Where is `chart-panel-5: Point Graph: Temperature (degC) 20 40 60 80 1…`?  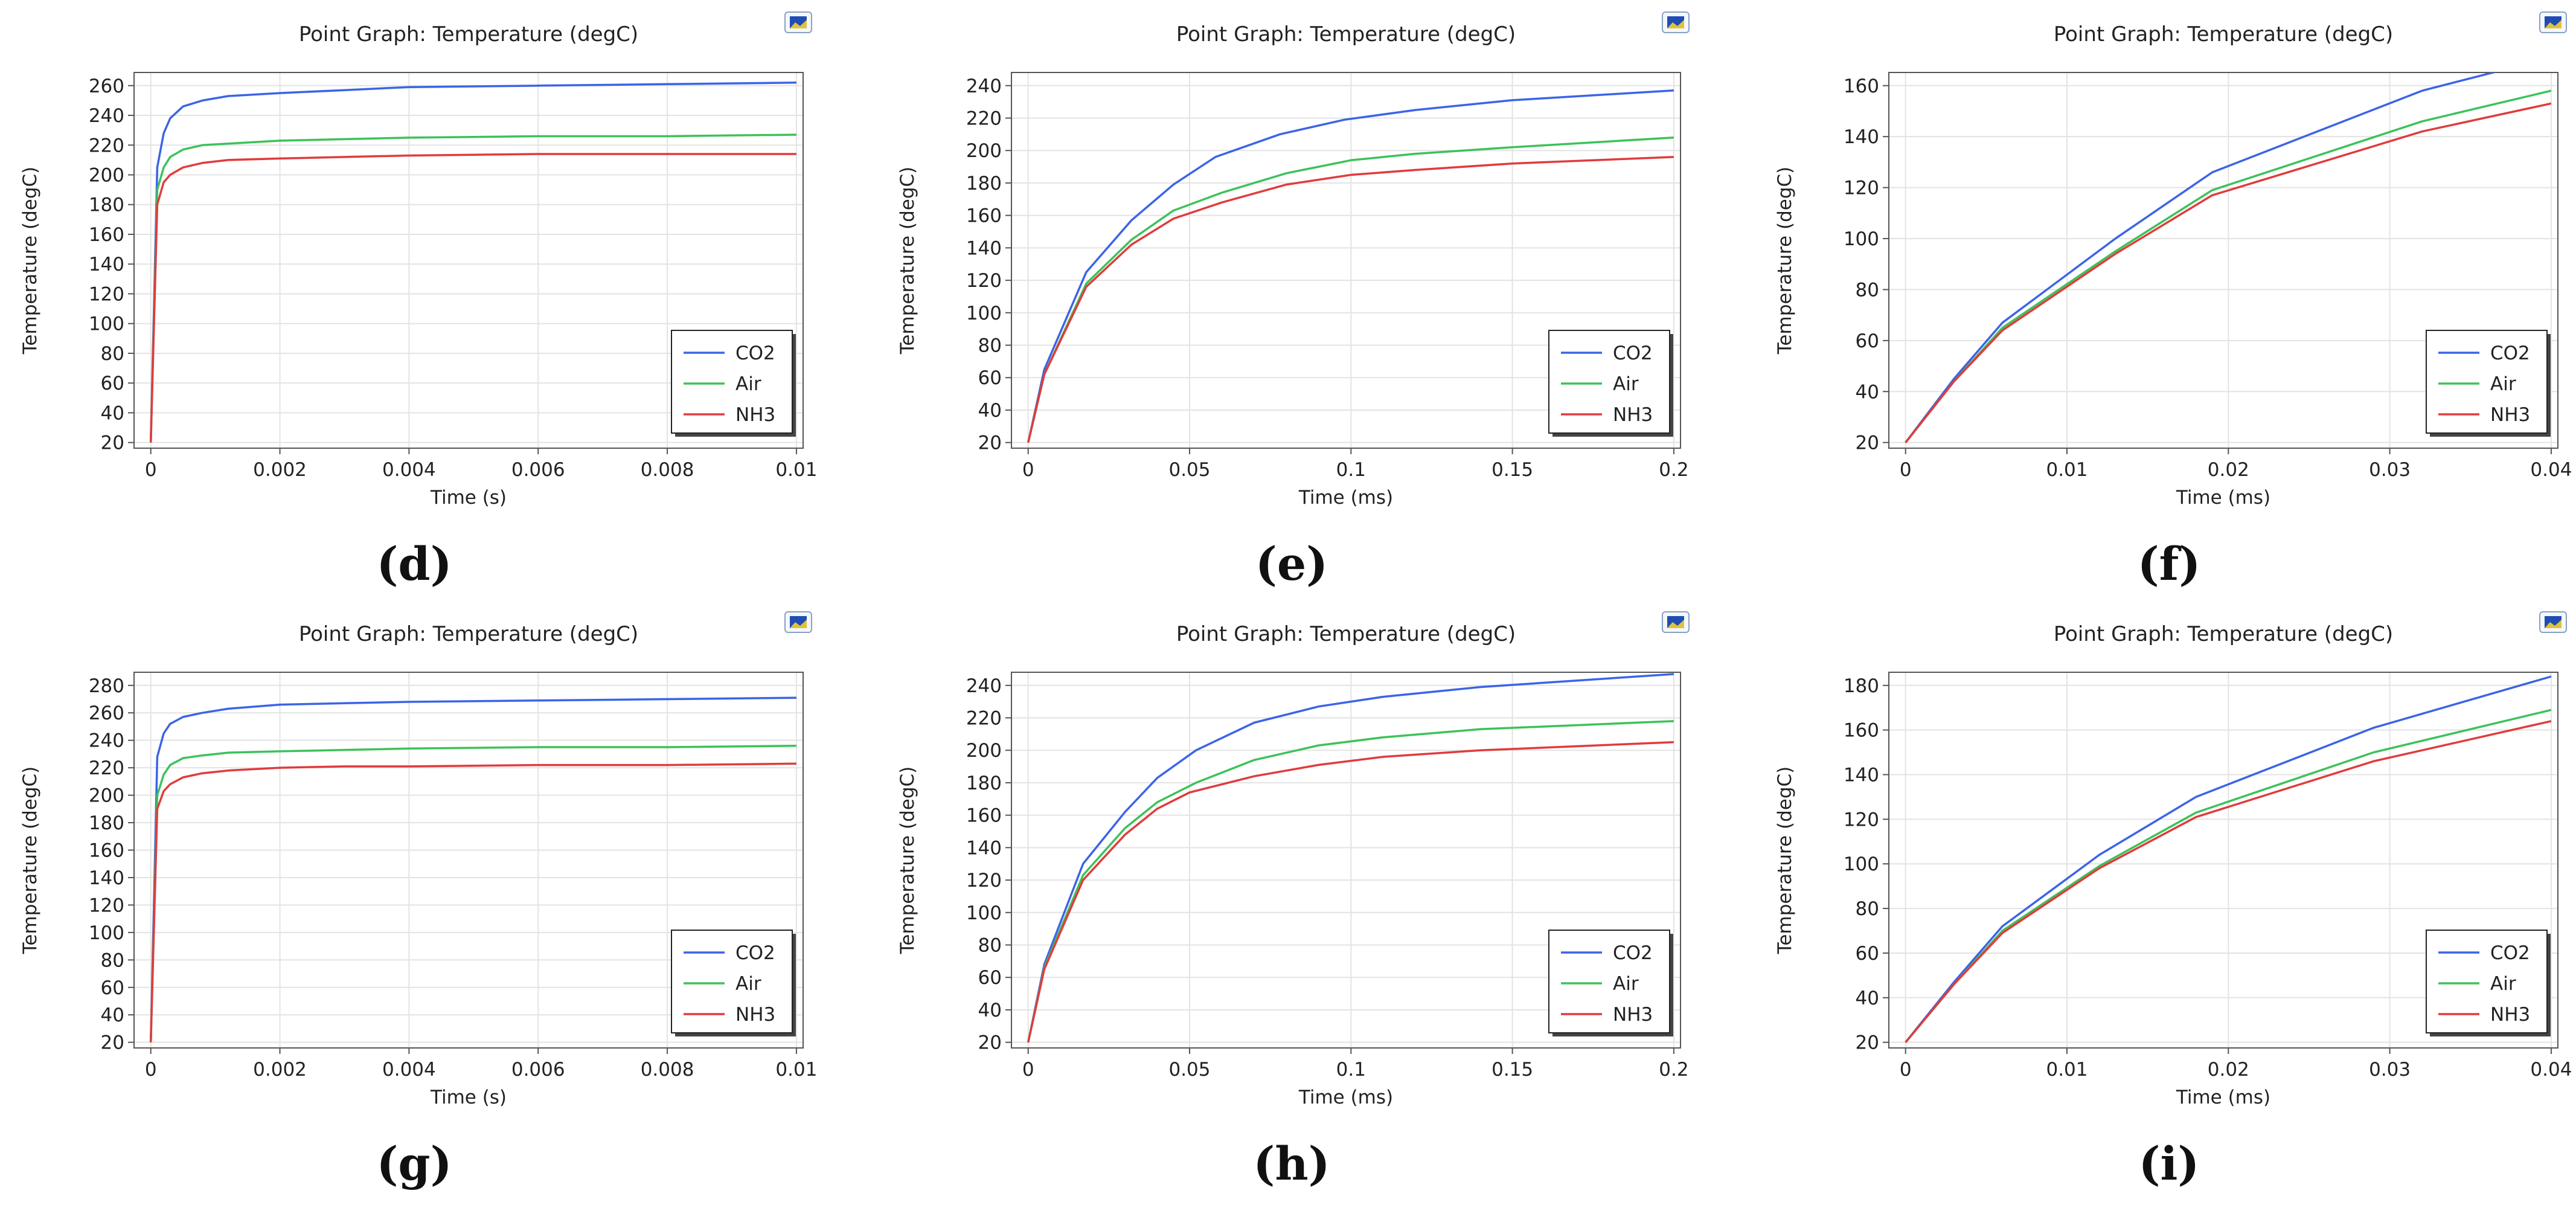 chart-panel-5: Point Graph: Temperature (degC) 20 40 60 80 1… is located at coordinates (1293, 900).